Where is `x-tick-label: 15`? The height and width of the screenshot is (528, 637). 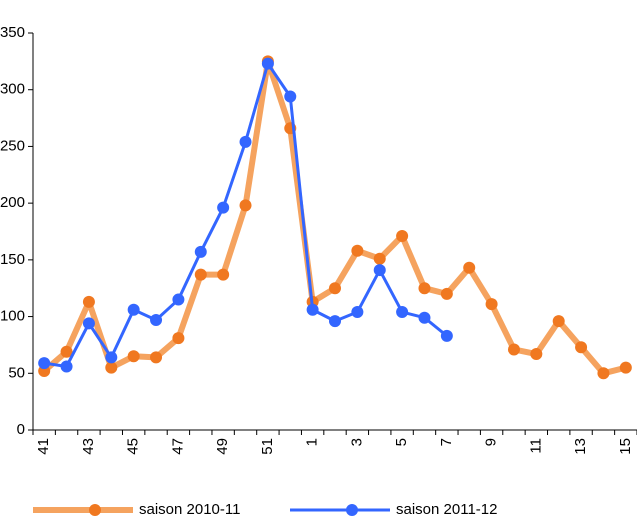 x-tick-label: 15 is located at coordinates (625, 446).